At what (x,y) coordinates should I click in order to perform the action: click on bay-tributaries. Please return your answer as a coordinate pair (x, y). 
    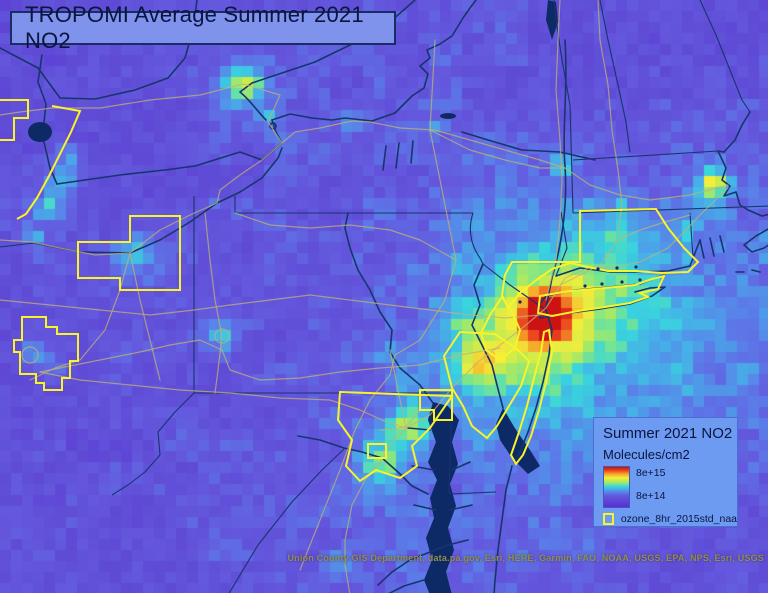
    Looking at the image, I should click on (440, 486).